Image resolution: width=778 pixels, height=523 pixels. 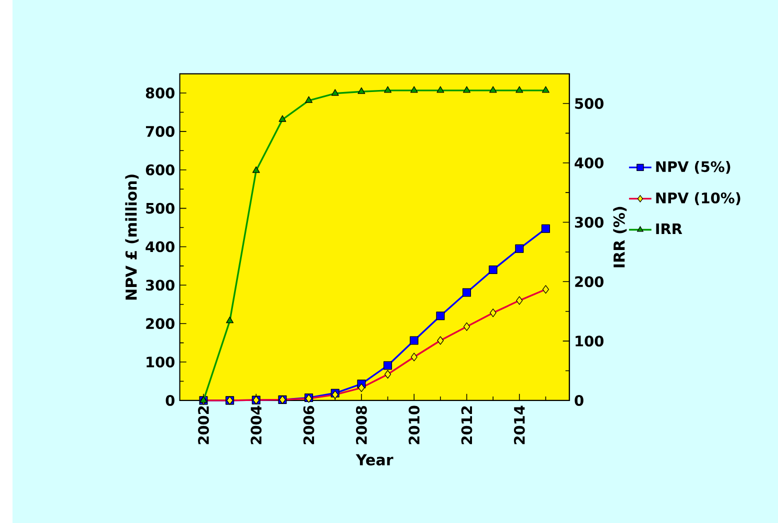 What do you see at coordinates (620, 237) in the screenshot?
I see `y2-axis-title: IRR (%)` at bounding box center [620, 237].